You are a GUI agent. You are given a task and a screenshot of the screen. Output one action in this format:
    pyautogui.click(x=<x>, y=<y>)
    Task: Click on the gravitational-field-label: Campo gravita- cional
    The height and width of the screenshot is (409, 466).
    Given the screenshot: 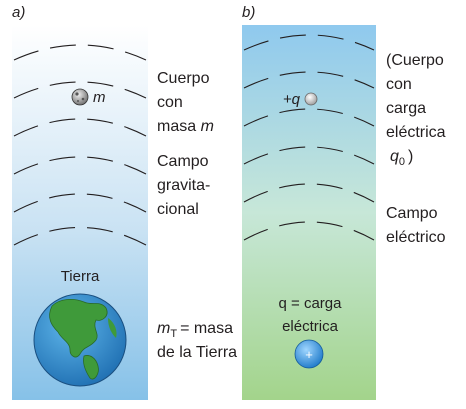 What is the action you would take?
    pyautogui.click(x=183, y=185)
    